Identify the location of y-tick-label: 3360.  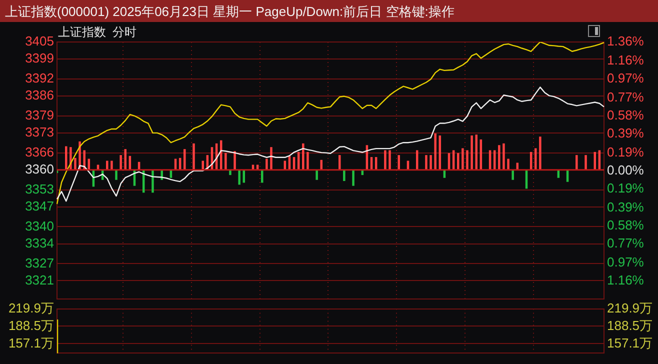
(39, 168).